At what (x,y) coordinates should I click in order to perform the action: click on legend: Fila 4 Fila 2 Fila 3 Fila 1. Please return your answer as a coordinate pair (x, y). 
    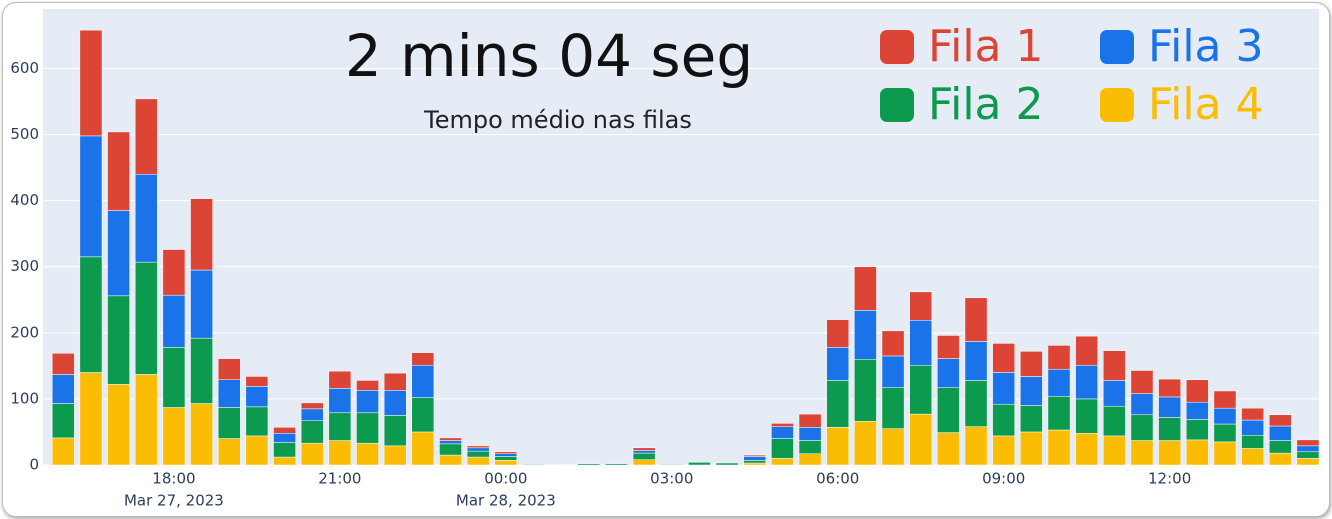
    Looking at the image, I should click on (1072, 75).